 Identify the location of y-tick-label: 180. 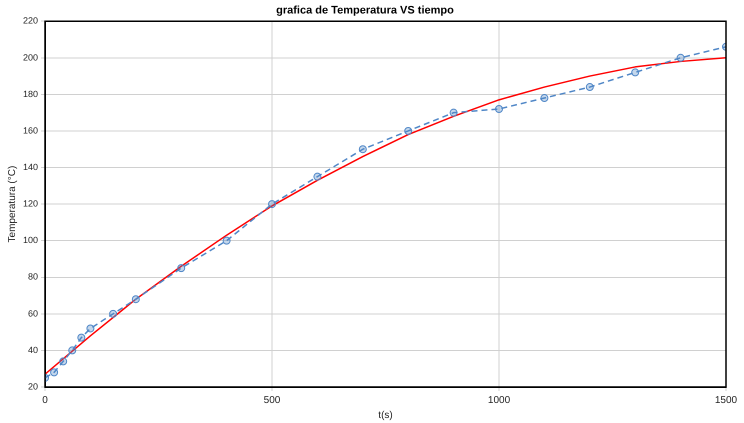
(30, 93).